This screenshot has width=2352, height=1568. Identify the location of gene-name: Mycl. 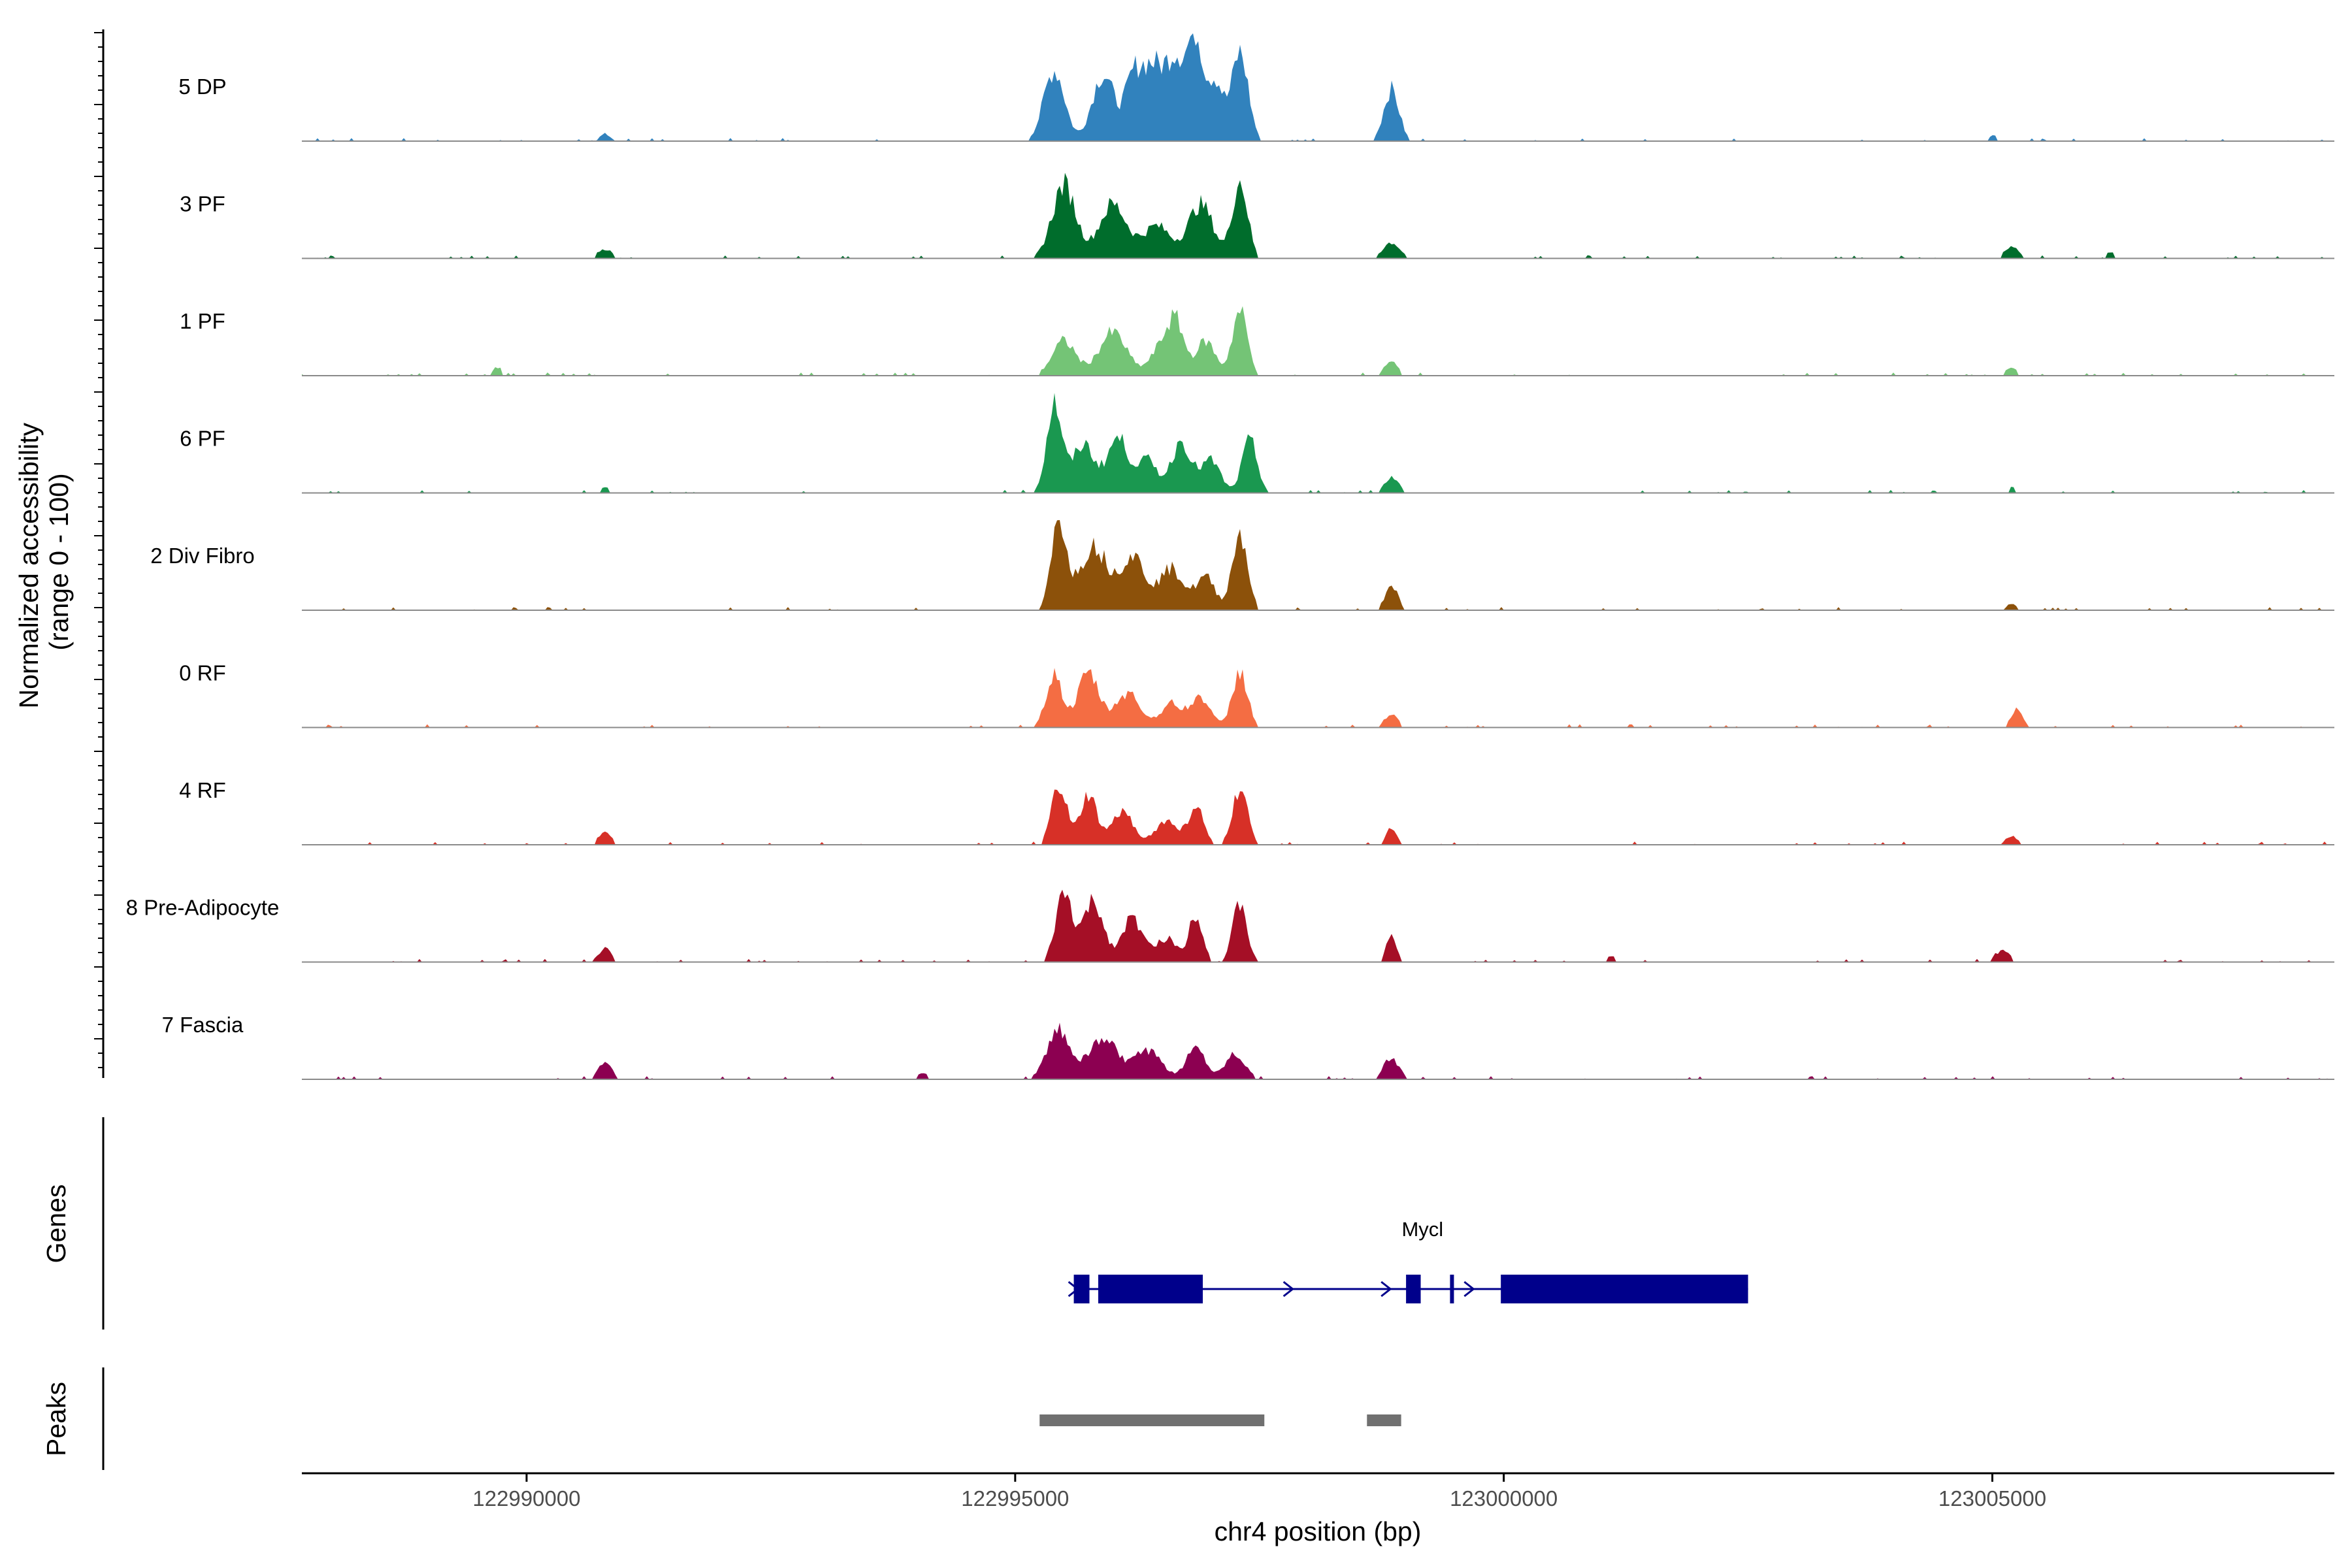
(1422, 1229).